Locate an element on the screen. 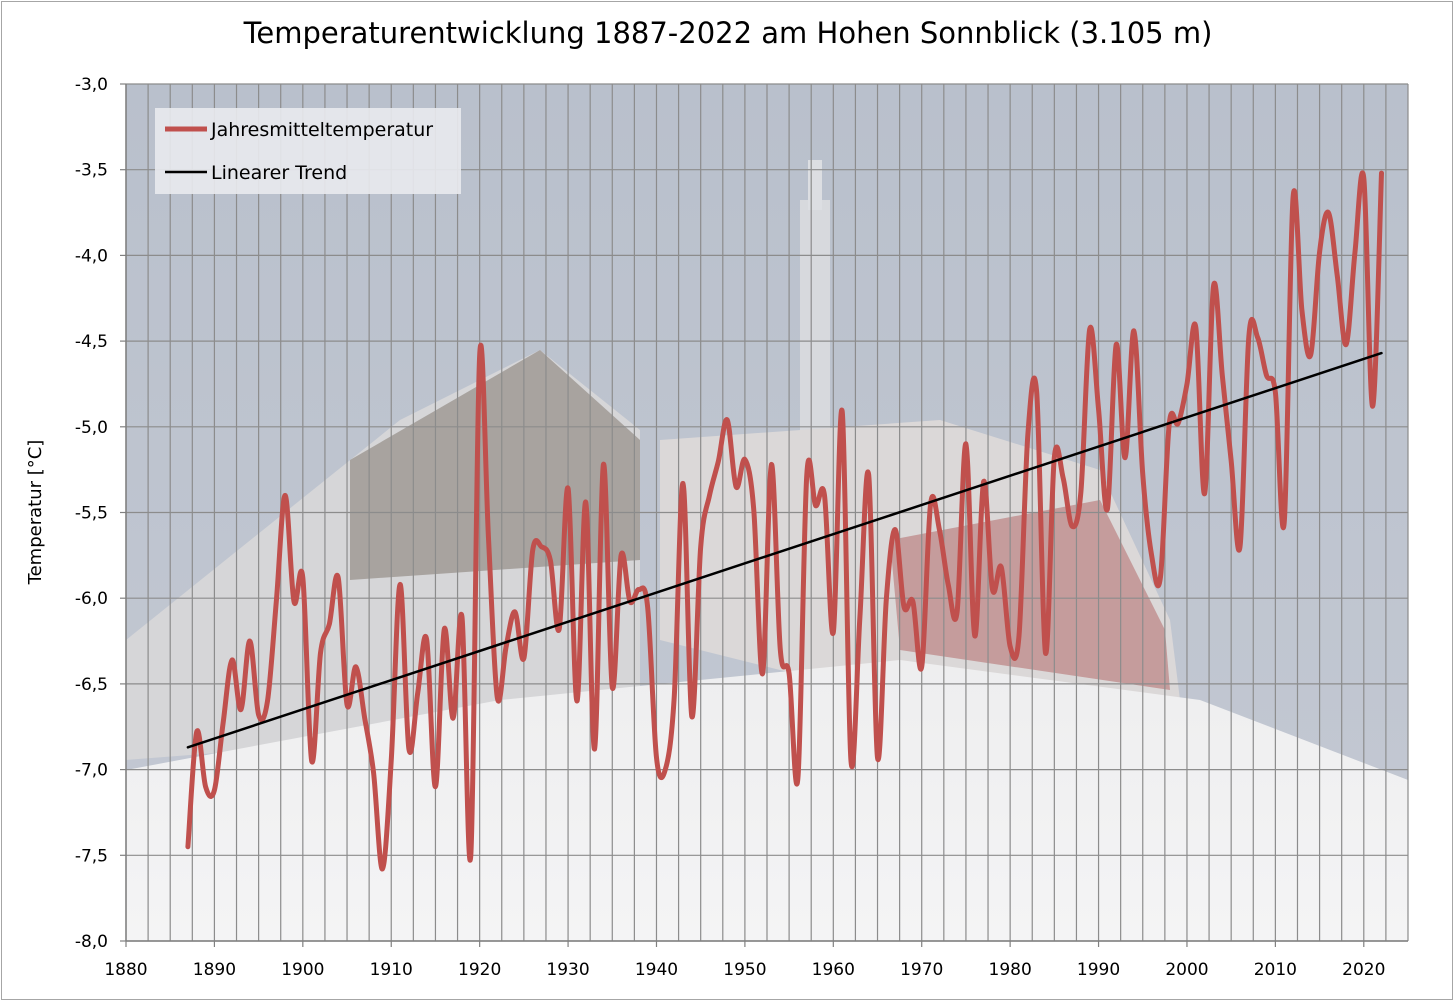  x-tick-label: 1980 is located at coordinates (1010, 970).